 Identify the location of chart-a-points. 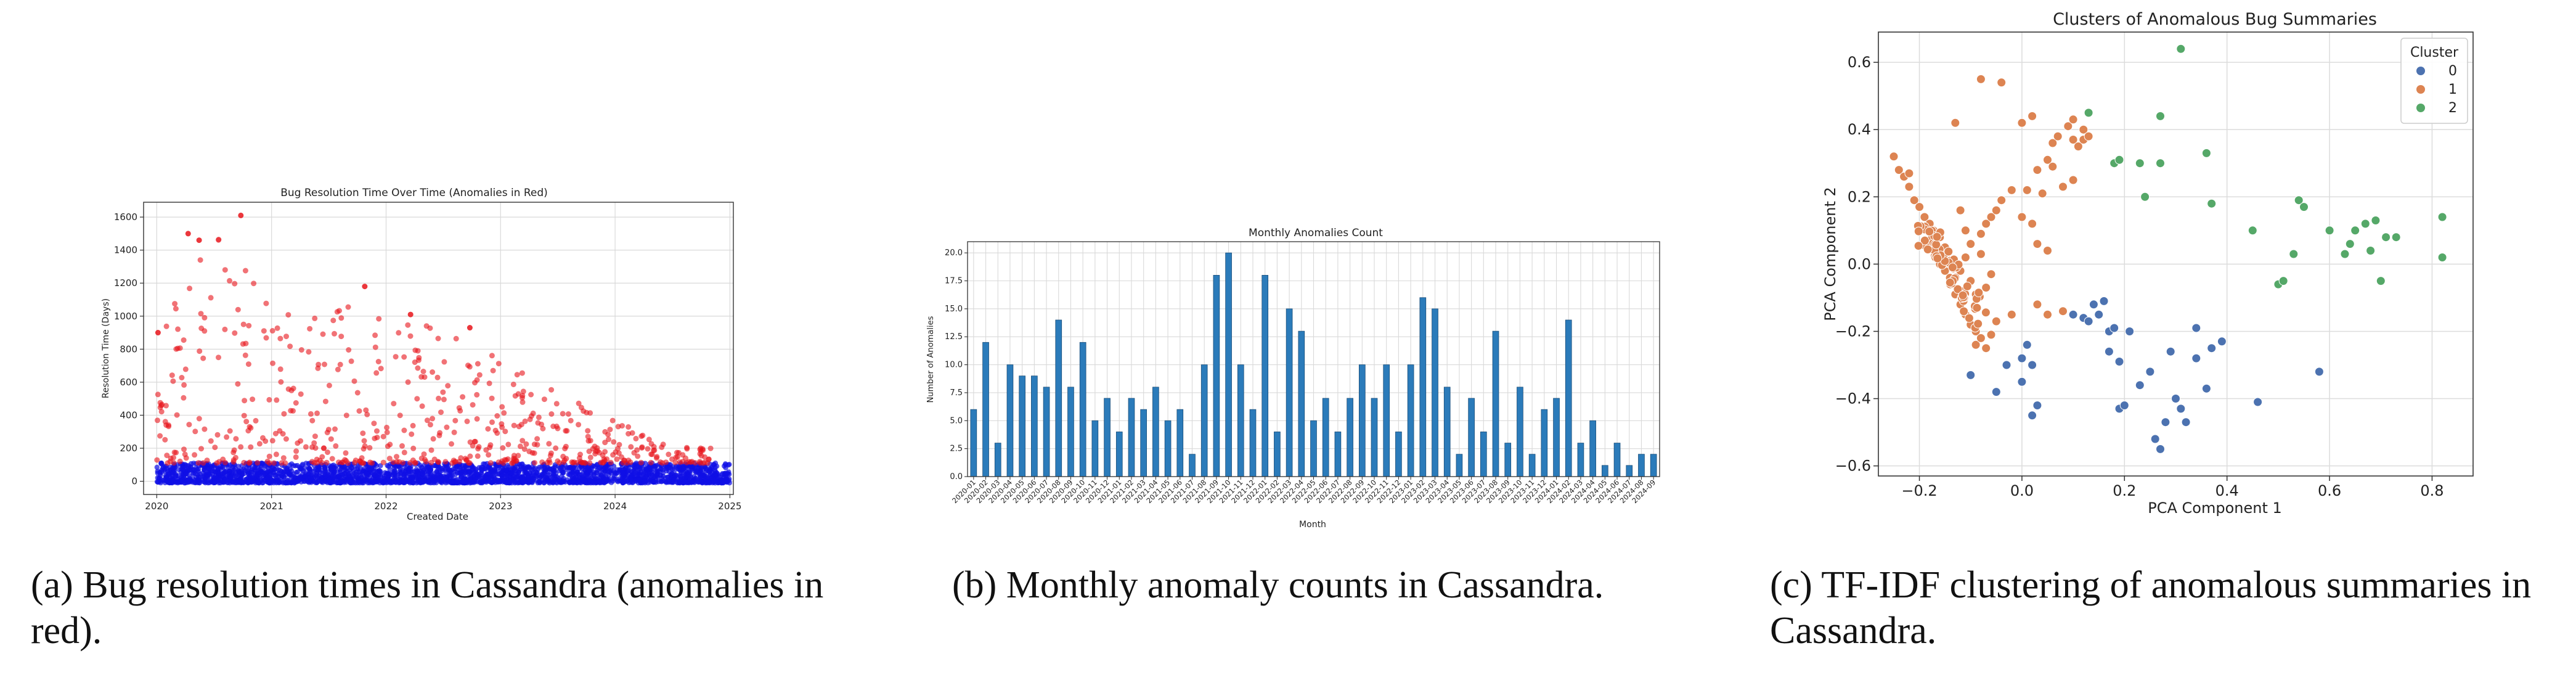
(443, 349).